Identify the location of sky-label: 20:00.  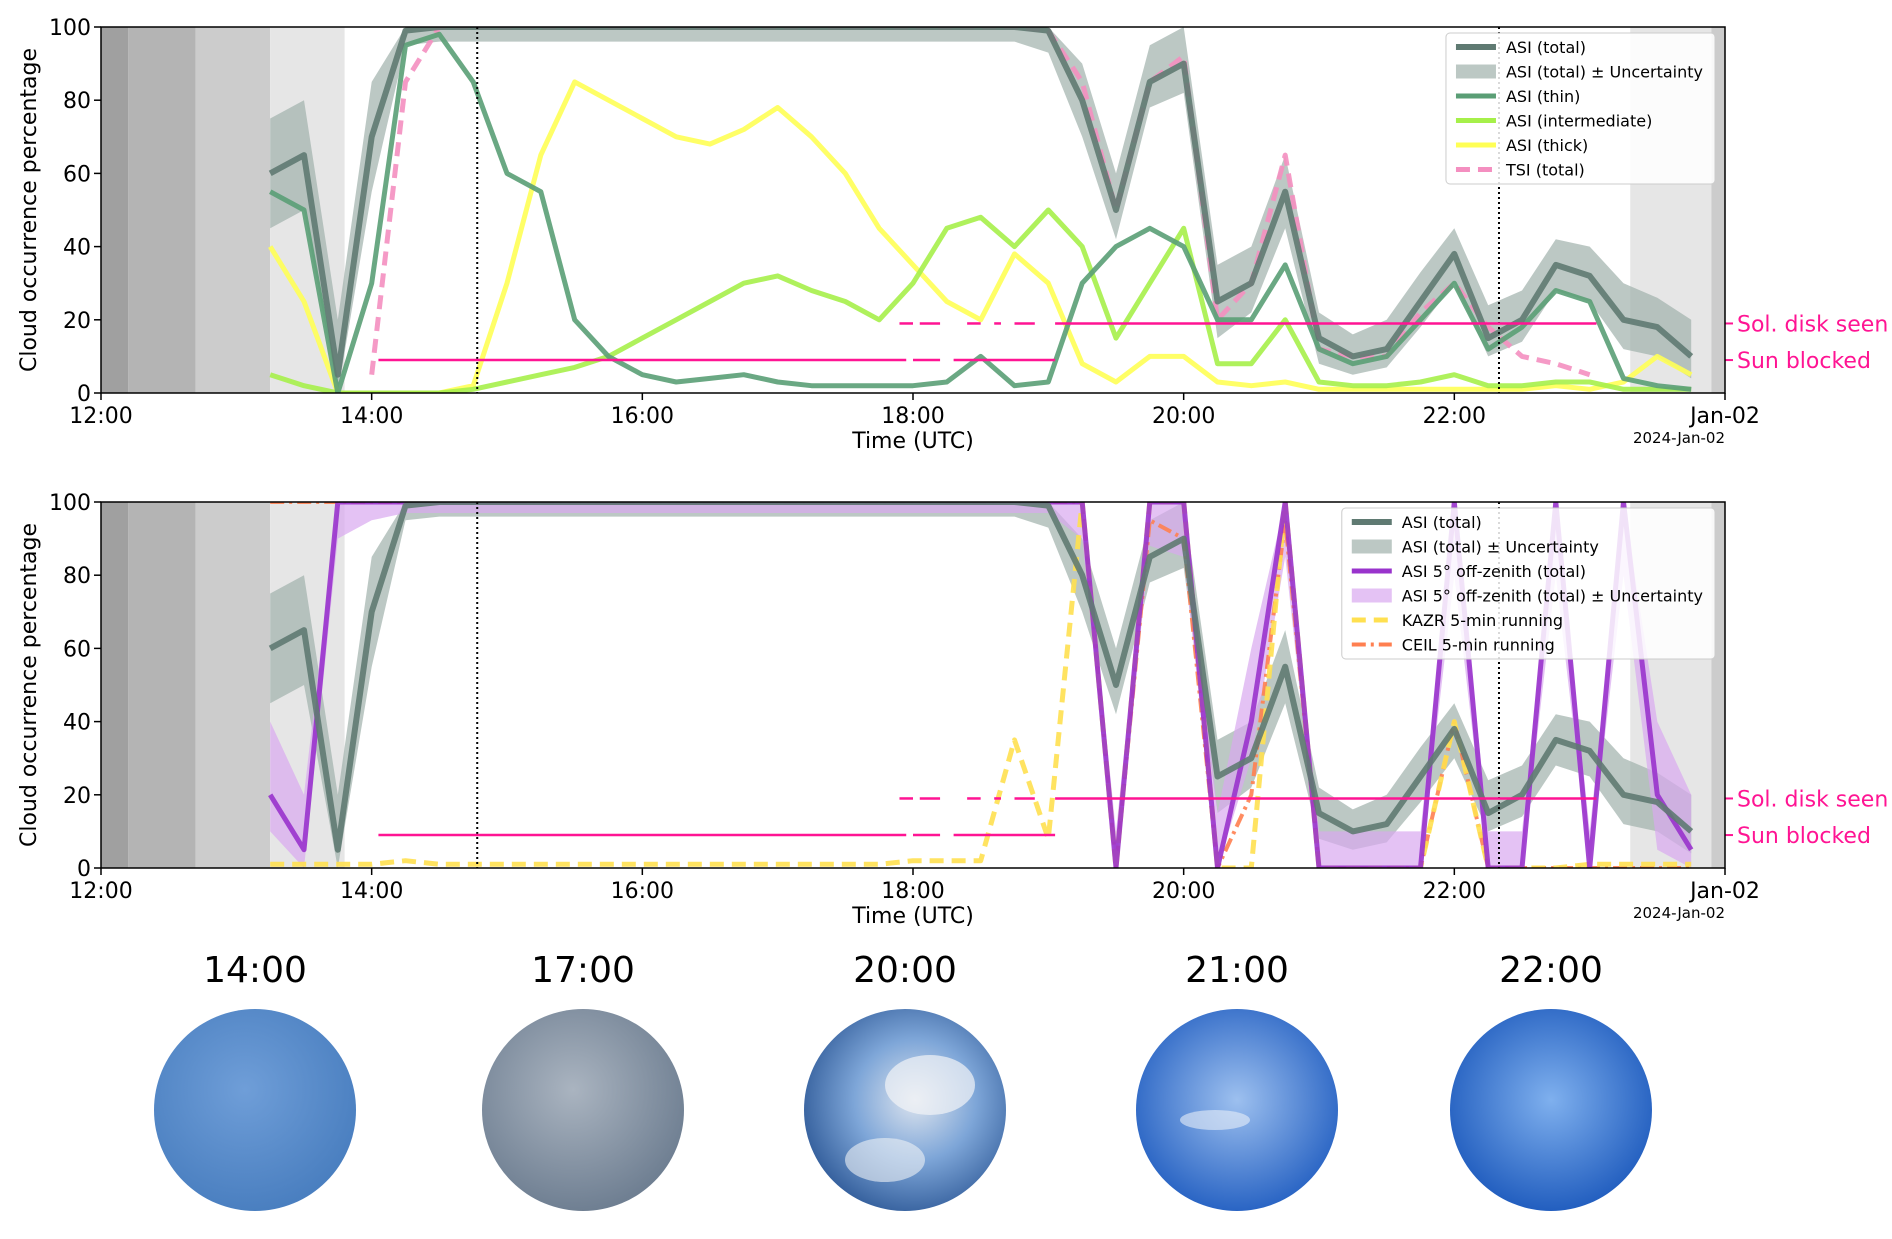
(905, 970).